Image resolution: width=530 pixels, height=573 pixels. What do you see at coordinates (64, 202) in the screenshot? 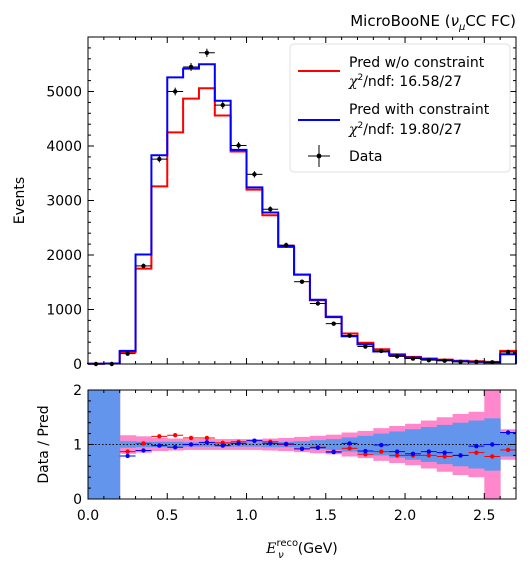
I see `y-tick-label: 3000` at bounding box center [64, 202].